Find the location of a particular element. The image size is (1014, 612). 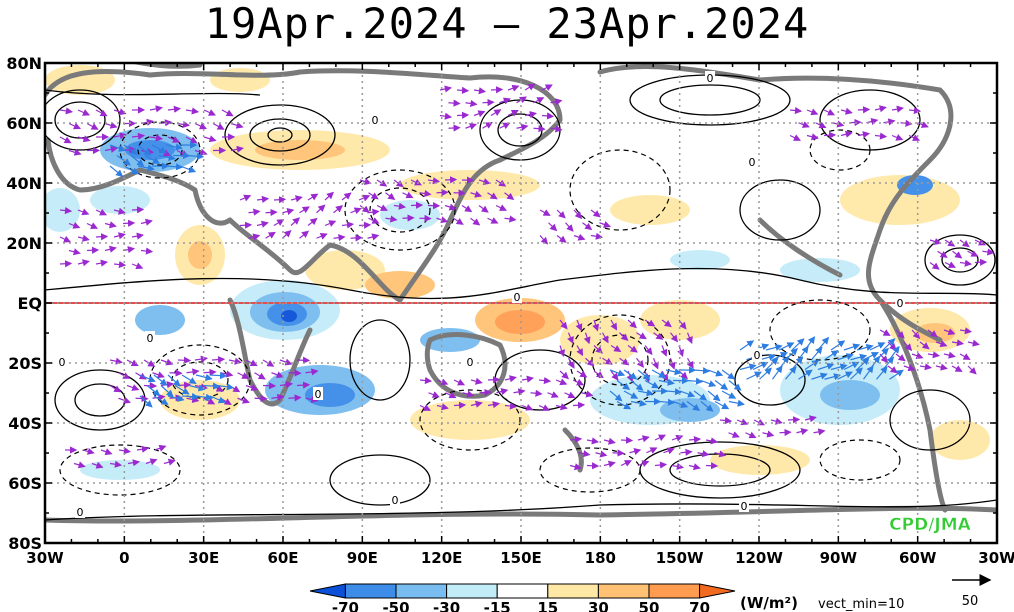

colorbar-tick-label: -50 is located at coordinates (395, 605).